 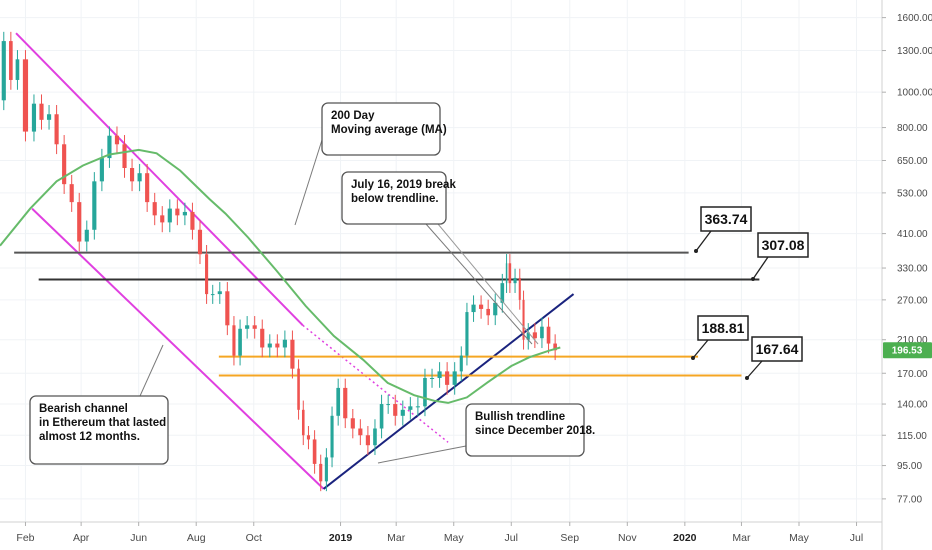 I want to click on trendline-callout-line-0: Bullish trendline, so click(x=520, y=417).